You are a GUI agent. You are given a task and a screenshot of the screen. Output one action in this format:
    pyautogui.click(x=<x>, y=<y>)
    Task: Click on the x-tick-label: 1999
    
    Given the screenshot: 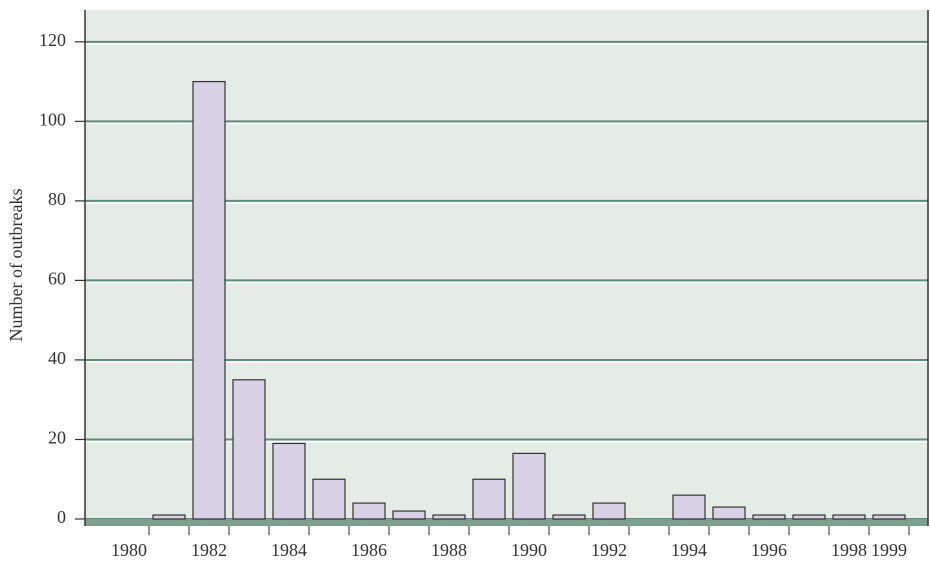 What is the action you would take?
    pyautogui.click(x=889, y=550)
    